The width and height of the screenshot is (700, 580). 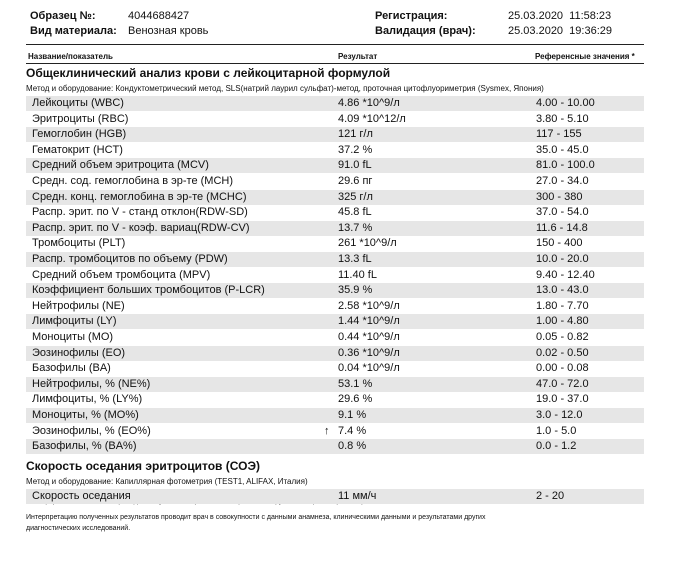 I want to click on test-name: Лейкоциты (WBC), so click(x=78, y=103).